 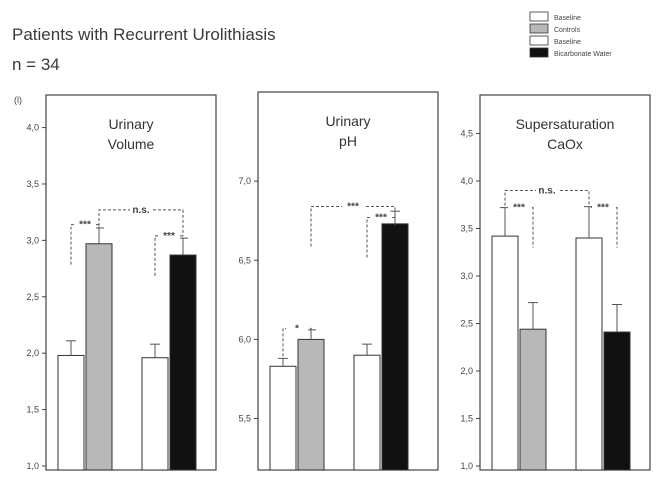 I want to click on y-tick-label-0-6: 4,0, so click(x=32, y=128).